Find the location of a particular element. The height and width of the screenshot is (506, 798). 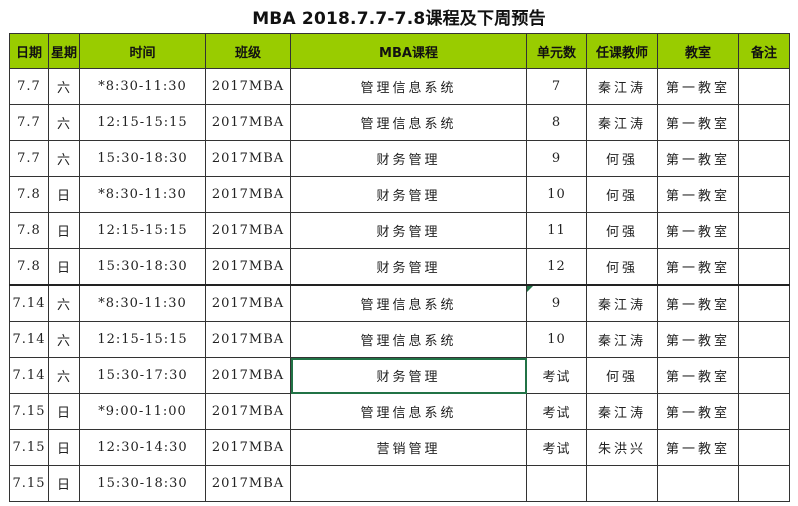

cell-time: 15:30-17:30 is located at coordinates (142, 375).